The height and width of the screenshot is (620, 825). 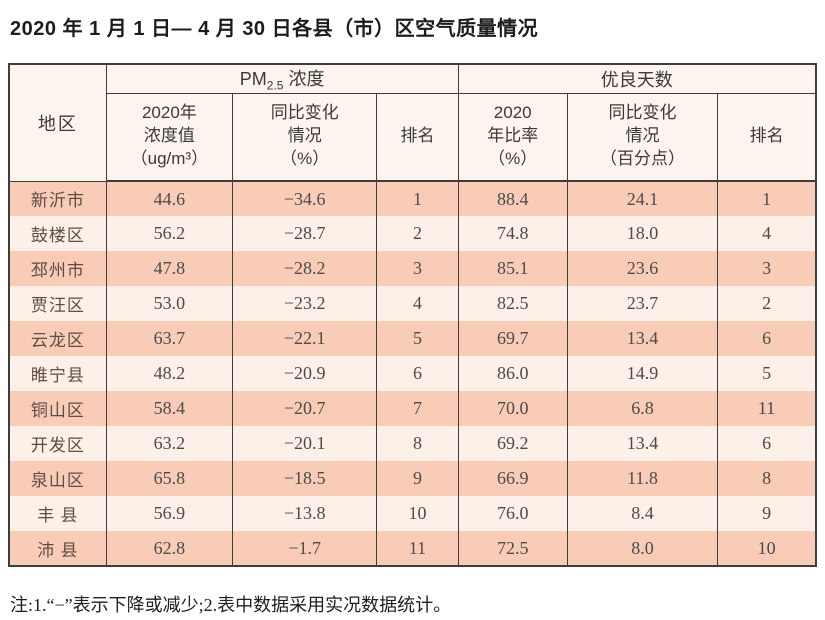 What do you see at coordinates (169, 549) in the screenshot?
I see `cell-pm-value: 62.8` at bounding box center [169, 549].